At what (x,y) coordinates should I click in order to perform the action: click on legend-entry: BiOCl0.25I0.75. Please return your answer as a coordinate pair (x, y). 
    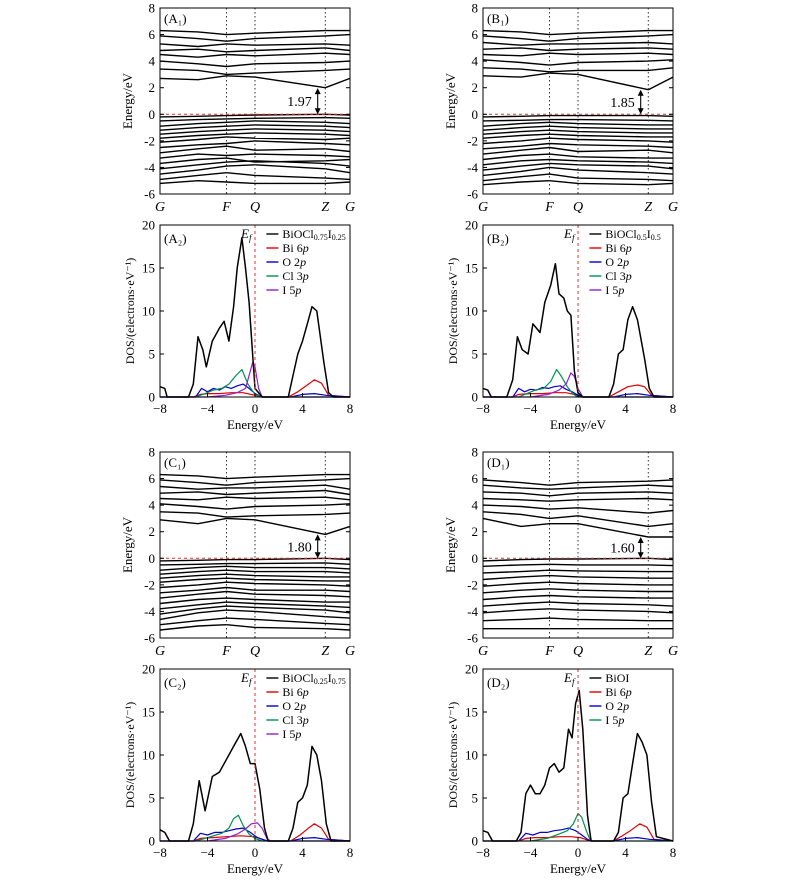
    Looking at the image, I should click on (313, 678).